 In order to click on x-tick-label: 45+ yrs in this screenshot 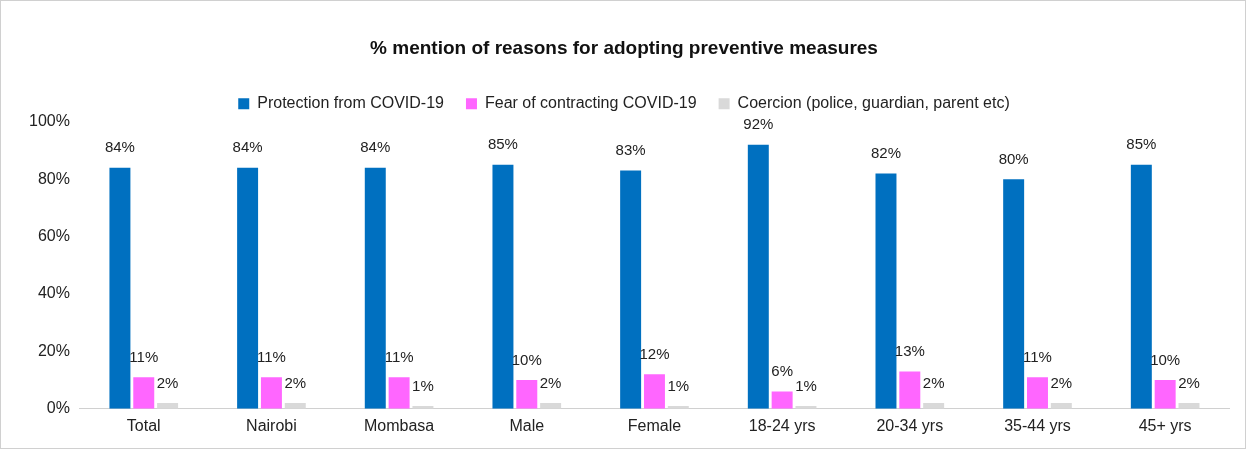, I will do `click(1165, 425)`.